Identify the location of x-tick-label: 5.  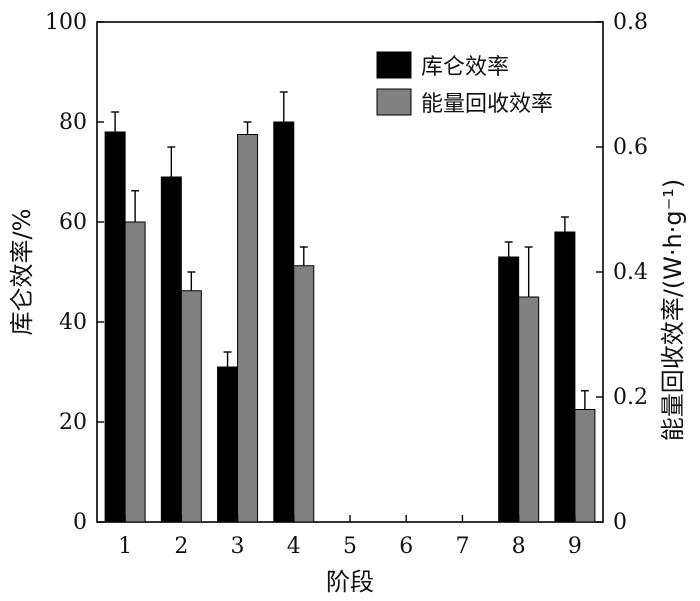
(350, 546).